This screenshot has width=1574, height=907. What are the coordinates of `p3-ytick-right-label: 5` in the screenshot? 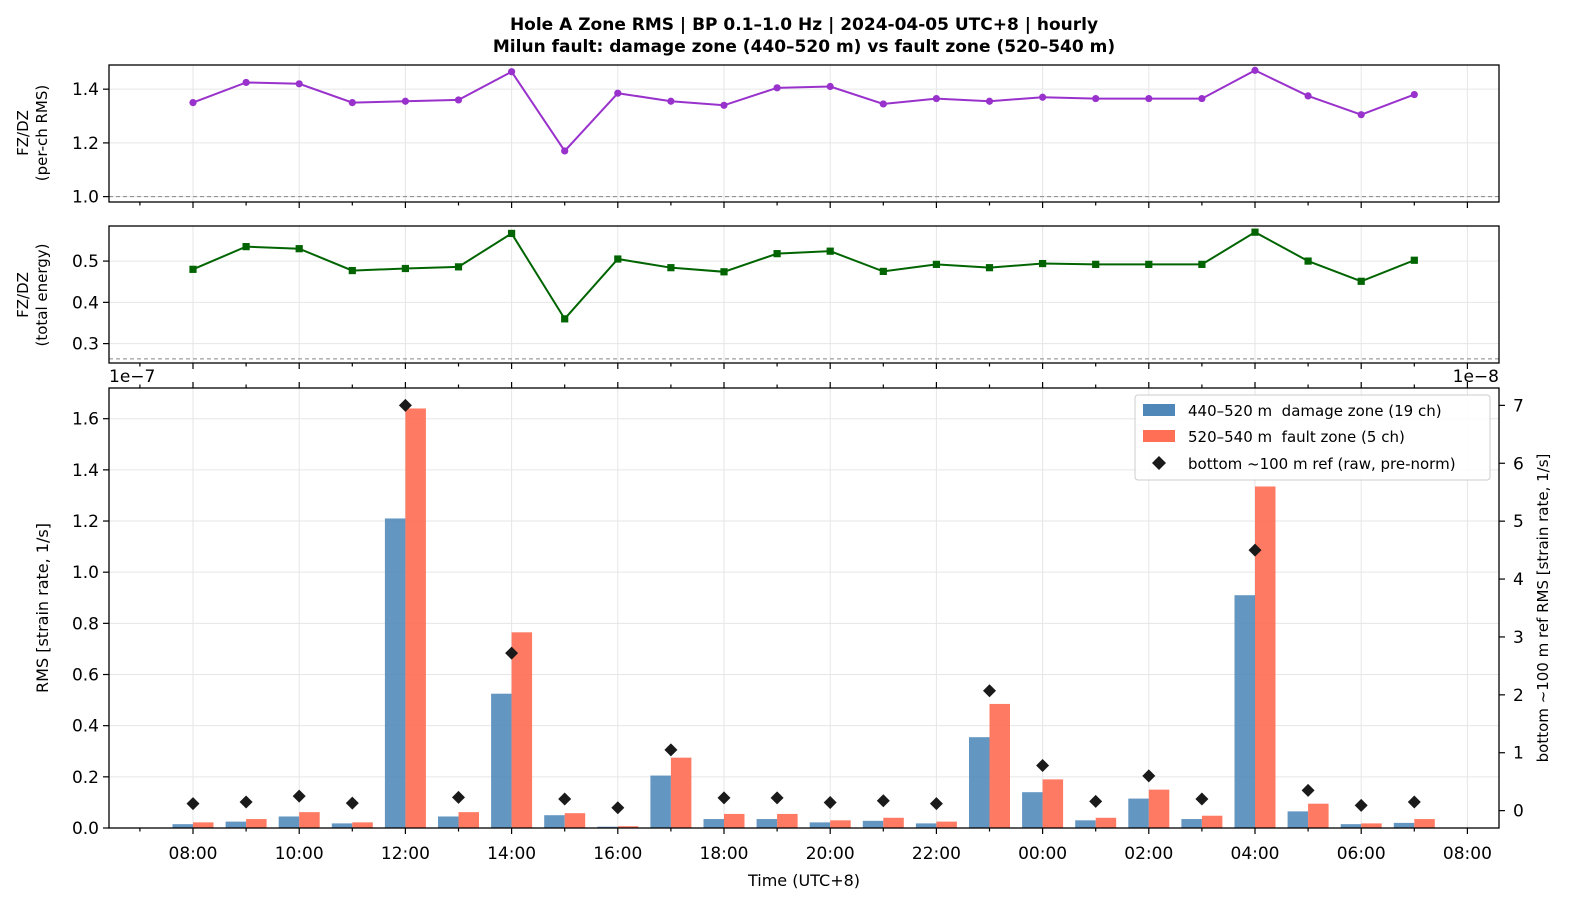 It's located at (1518, 522).